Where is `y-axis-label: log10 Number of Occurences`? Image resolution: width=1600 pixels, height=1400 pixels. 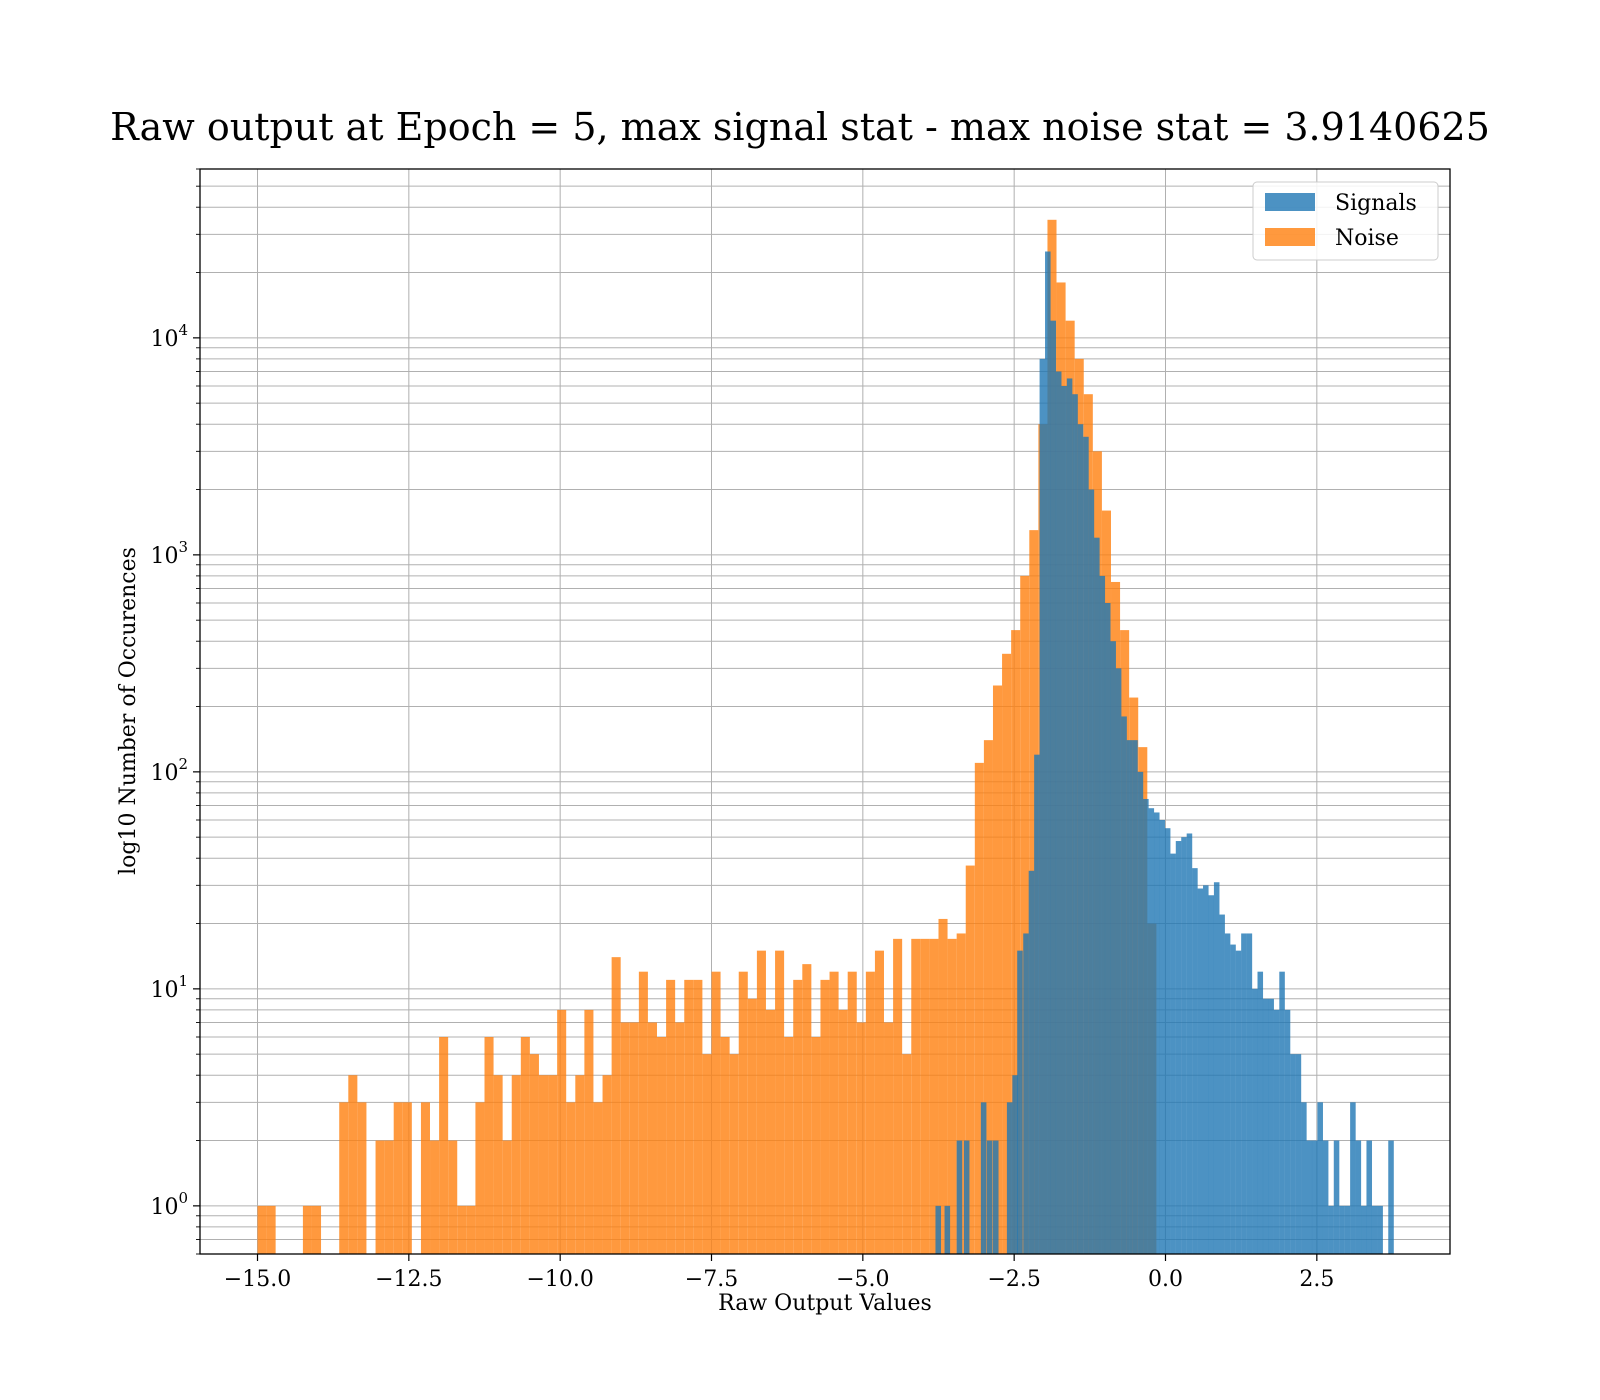
y-axis-label: log10 Number of Occurences is located at coordinates (128, 711).